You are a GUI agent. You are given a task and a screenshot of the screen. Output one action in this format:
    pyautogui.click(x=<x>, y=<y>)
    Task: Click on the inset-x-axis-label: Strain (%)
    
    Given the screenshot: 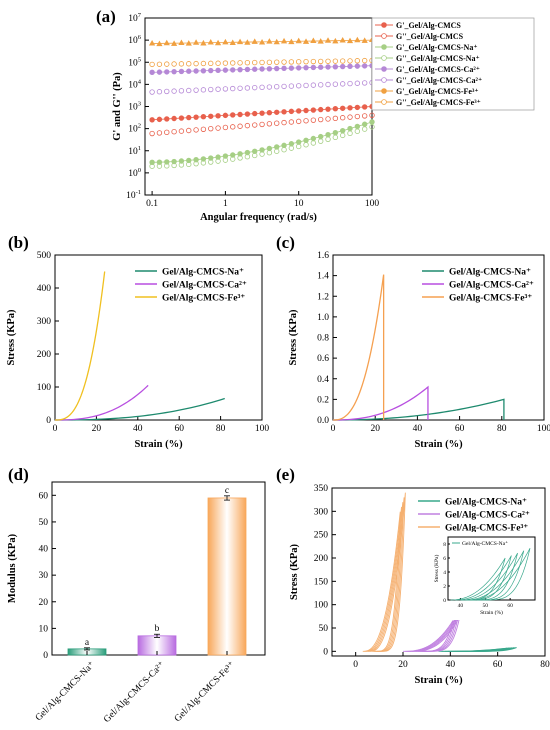 What is the action you would take?
    pyautogui.click(x=491, y=612)
    